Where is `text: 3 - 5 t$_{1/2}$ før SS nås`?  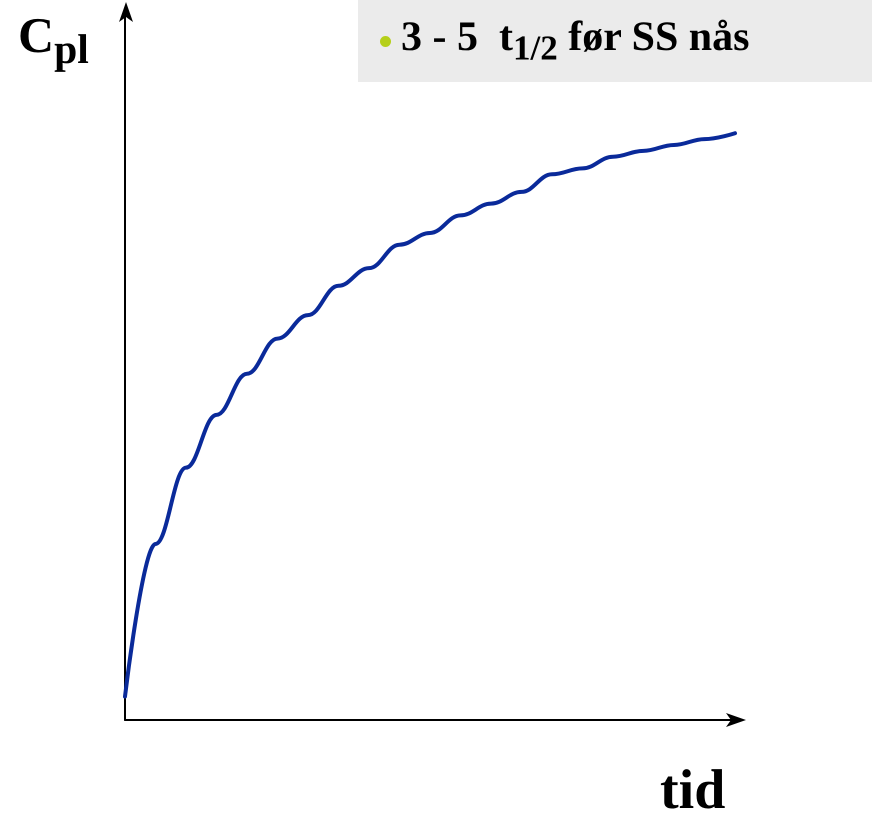
text: 3 - 5 t$_{1/2}$ før SS nås is located at coordinates (575, 41).